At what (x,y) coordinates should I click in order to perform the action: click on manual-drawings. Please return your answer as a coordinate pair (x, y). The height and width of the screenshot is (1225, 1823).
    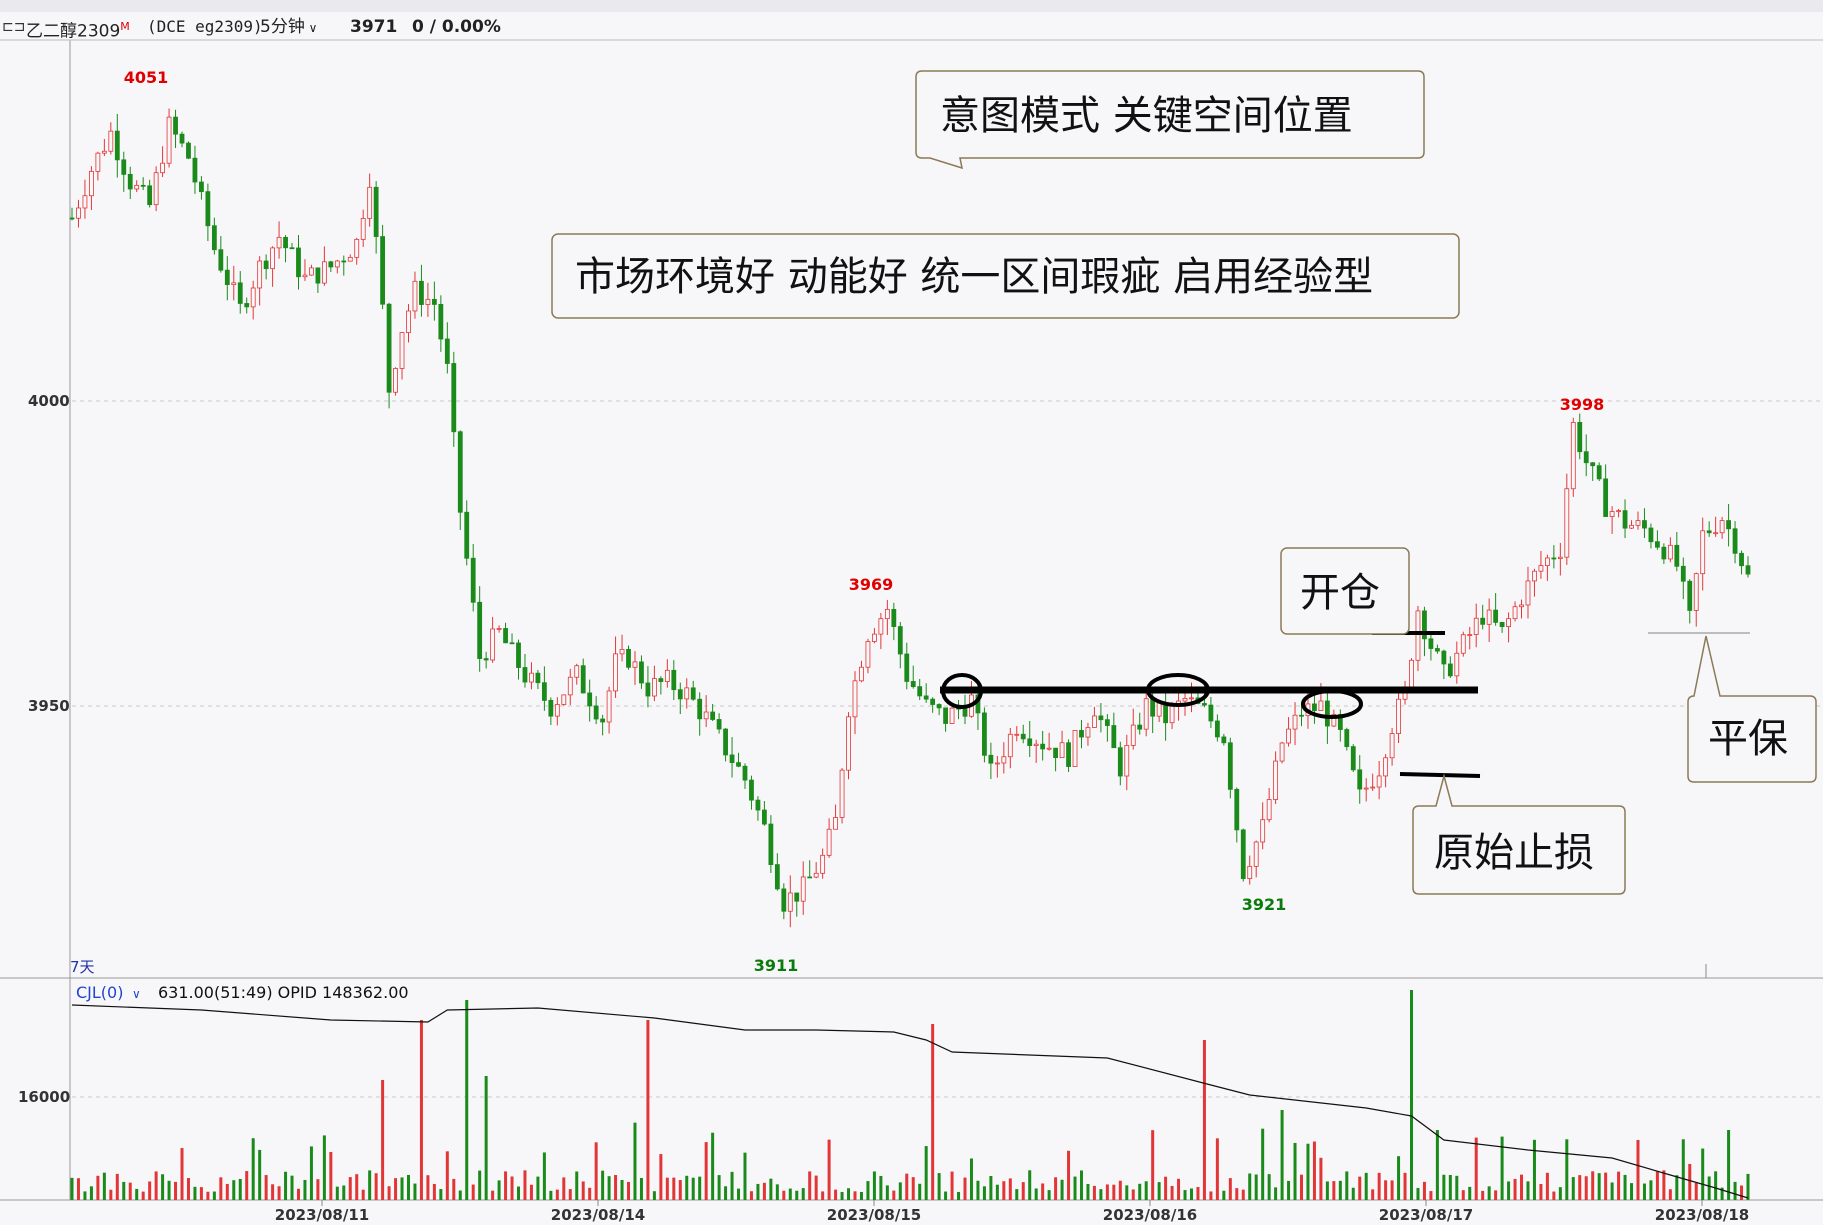
    Looking at the image, I should click on (1345, 704).